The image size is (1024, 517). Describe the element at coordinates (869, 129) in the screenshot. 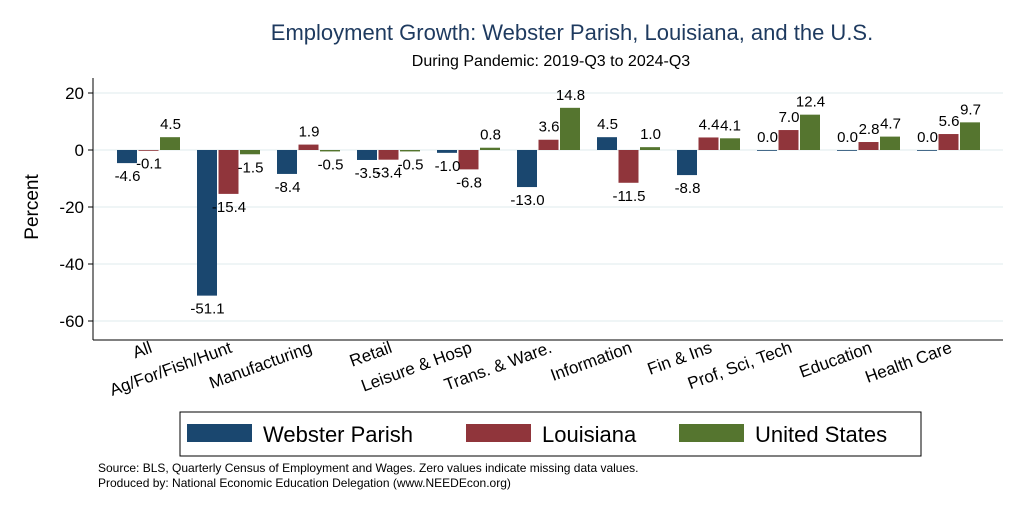

I see `data-label: 2.8` at that location.